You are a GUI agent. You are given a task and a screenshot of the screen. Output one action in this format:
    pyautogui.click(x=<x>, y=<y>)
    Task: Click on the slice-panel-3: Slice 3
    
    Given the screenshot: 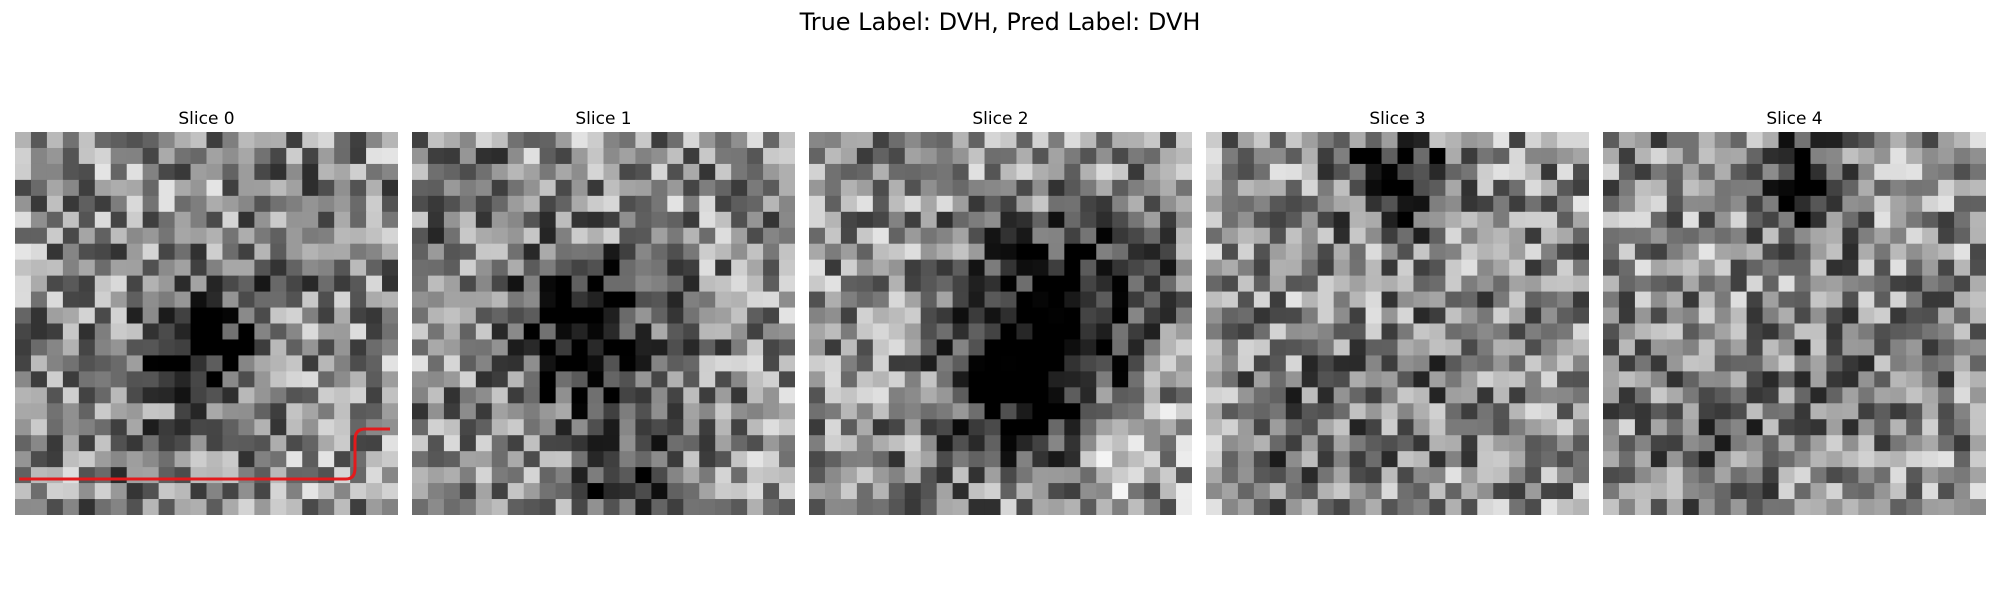 What is the action you would take?
    pyautogui.click(x=1397, y=311)
    